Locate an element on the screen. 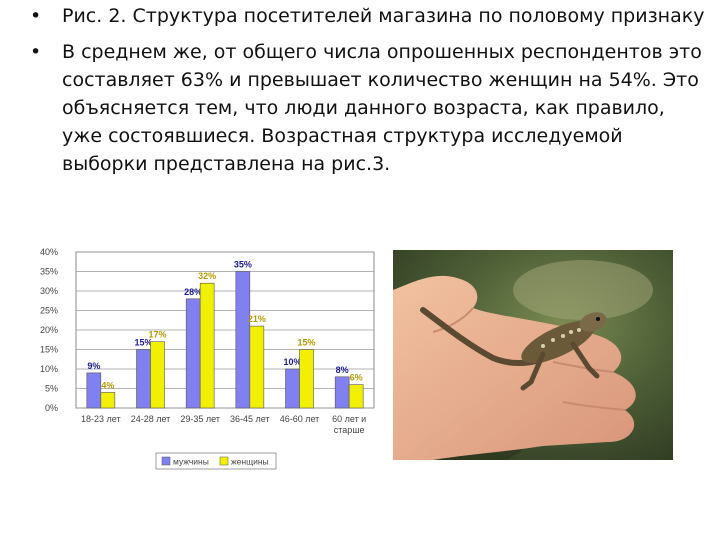  x-tick-label: 18-23 лет is located at coordinates (101, 419).